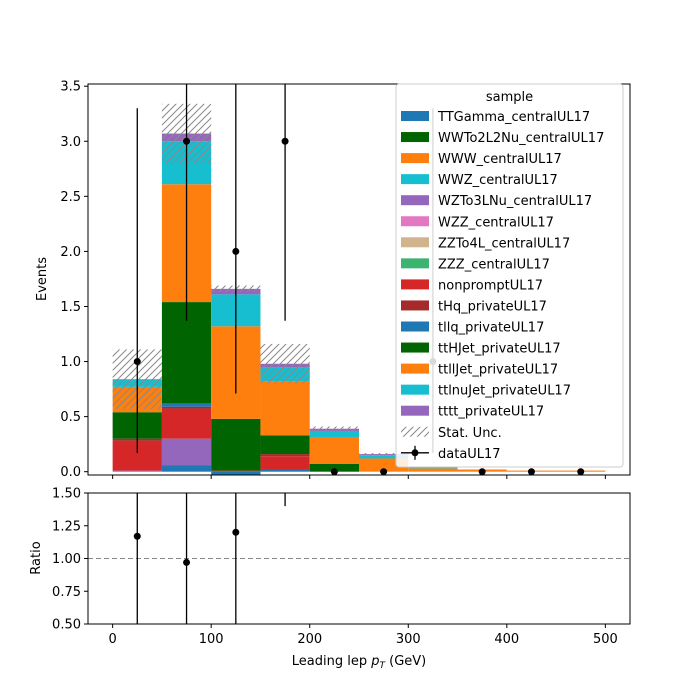 Image resolution: width=700 pixels, height=700 pixels. I want to click on ratio-y-tick-label: 1.25, so click(66, 526).